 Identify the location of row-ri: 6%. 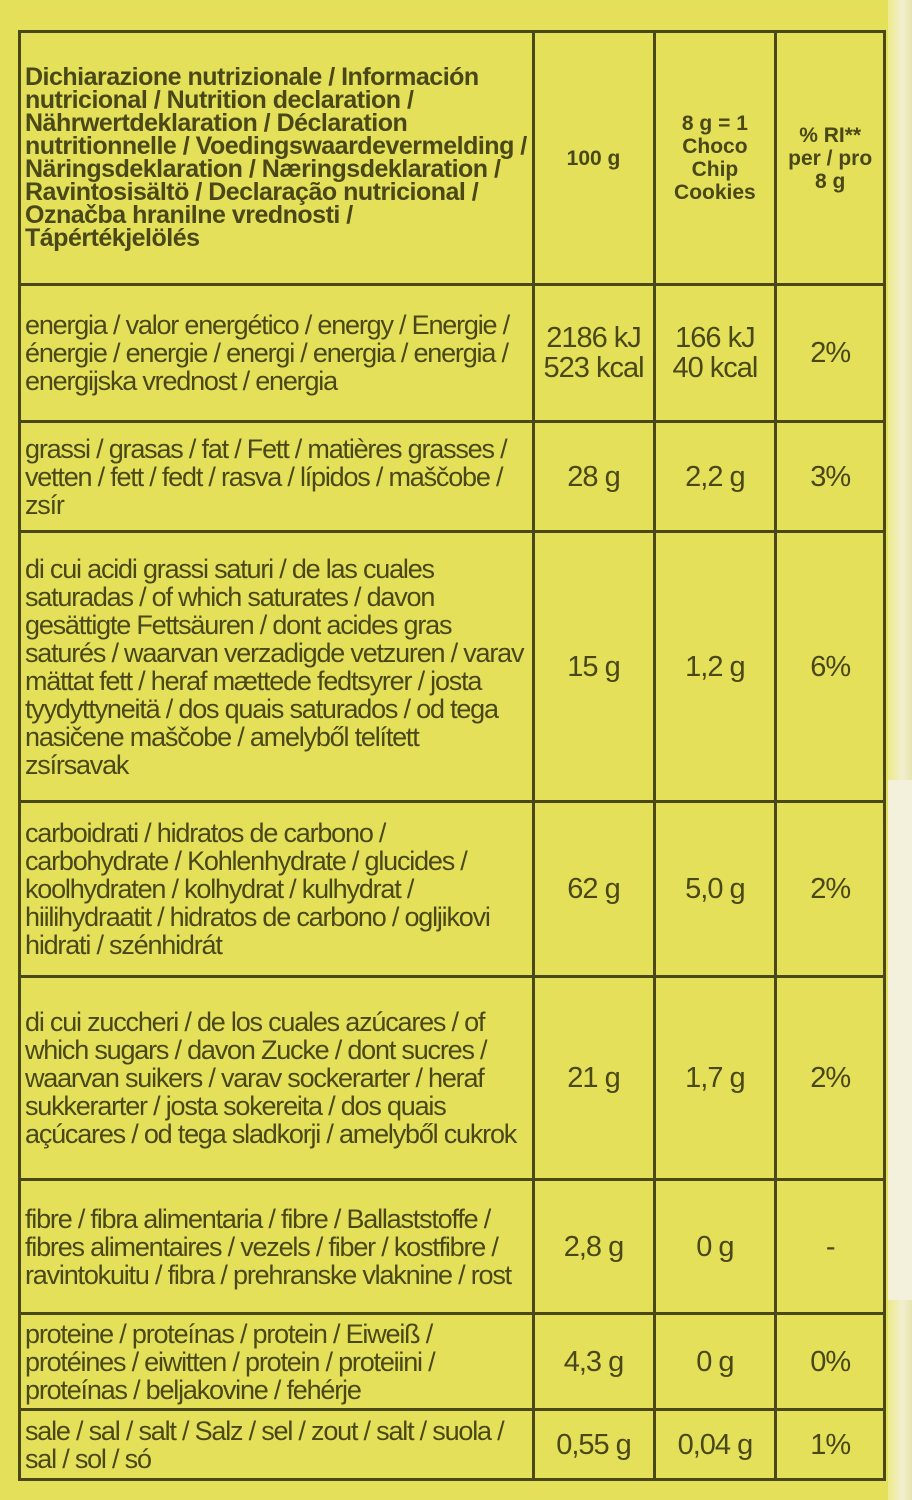
(830, 666).